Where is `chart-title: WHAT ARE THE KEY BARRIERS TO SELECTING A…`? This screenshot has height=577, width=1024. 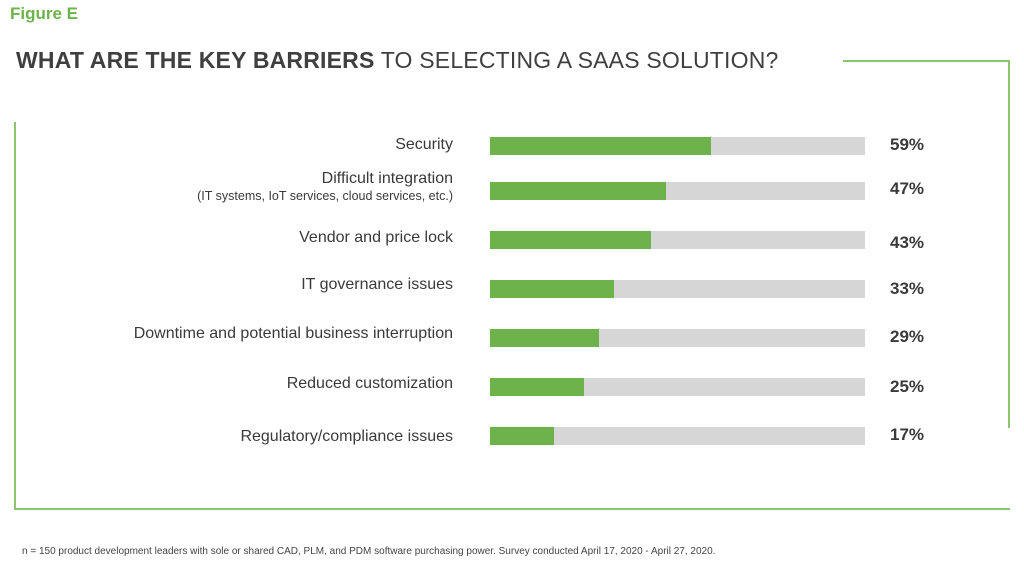
chart-title: WHAT ARE THE KEY BARRIERS TO SELECTING A… is located at coordinates (397, 60).